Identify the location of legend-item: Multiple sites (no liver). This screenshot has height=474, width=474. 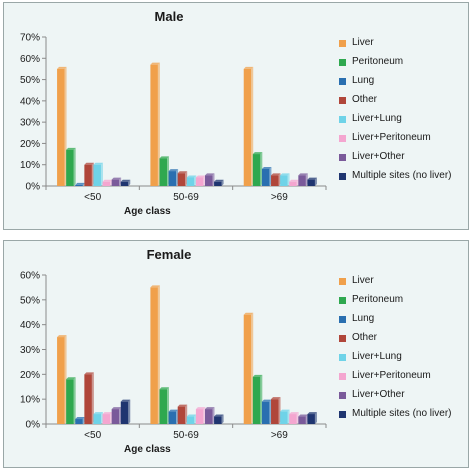
(403, 417).